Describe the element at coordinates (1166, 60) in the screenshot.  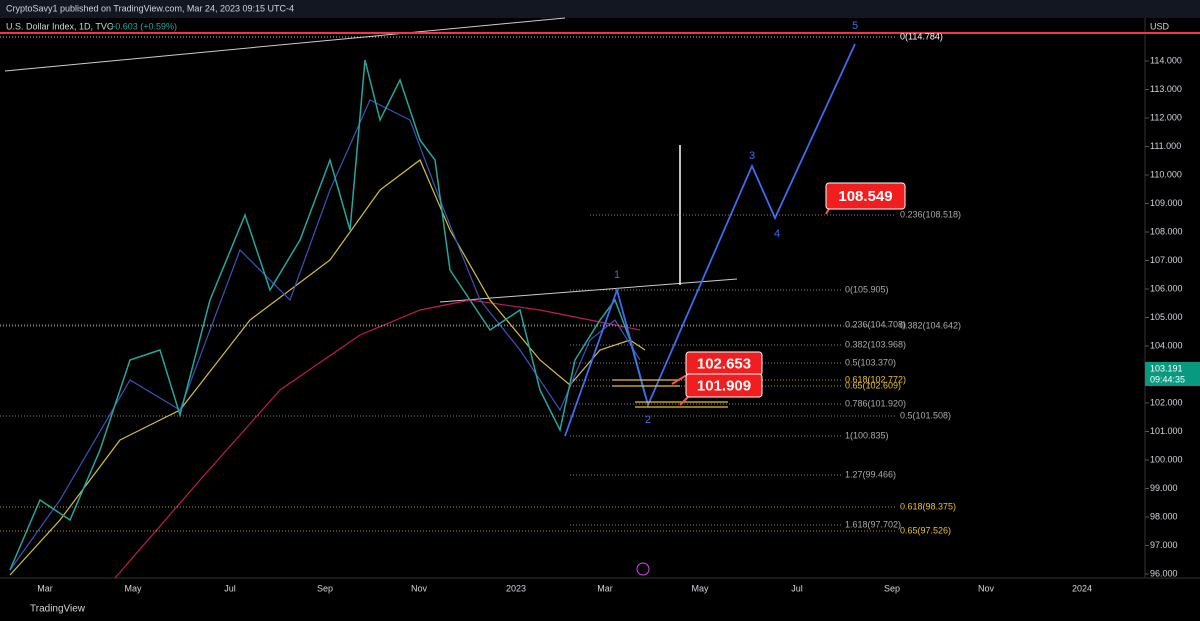
I see `price-label: 114.000` at that location.